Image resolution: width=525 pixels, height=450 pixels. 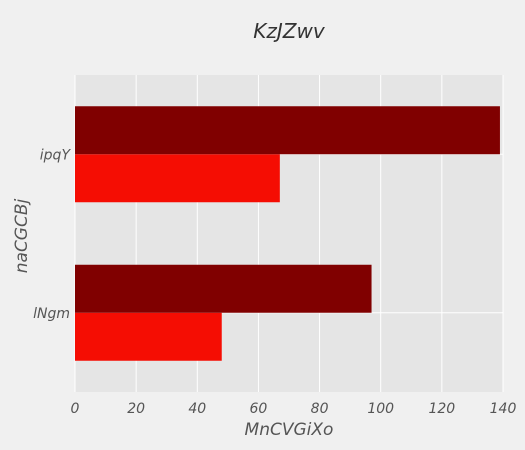 I want to click on x-tick-label: 60, so click(x=259, y=409).